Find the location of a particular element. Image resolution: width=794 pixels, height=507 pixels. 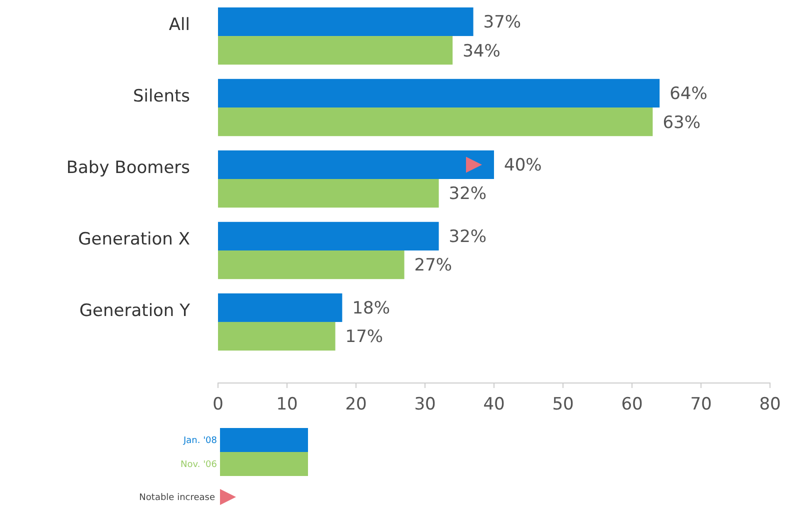

data-label: 27% is located at coordinates (433, 266).